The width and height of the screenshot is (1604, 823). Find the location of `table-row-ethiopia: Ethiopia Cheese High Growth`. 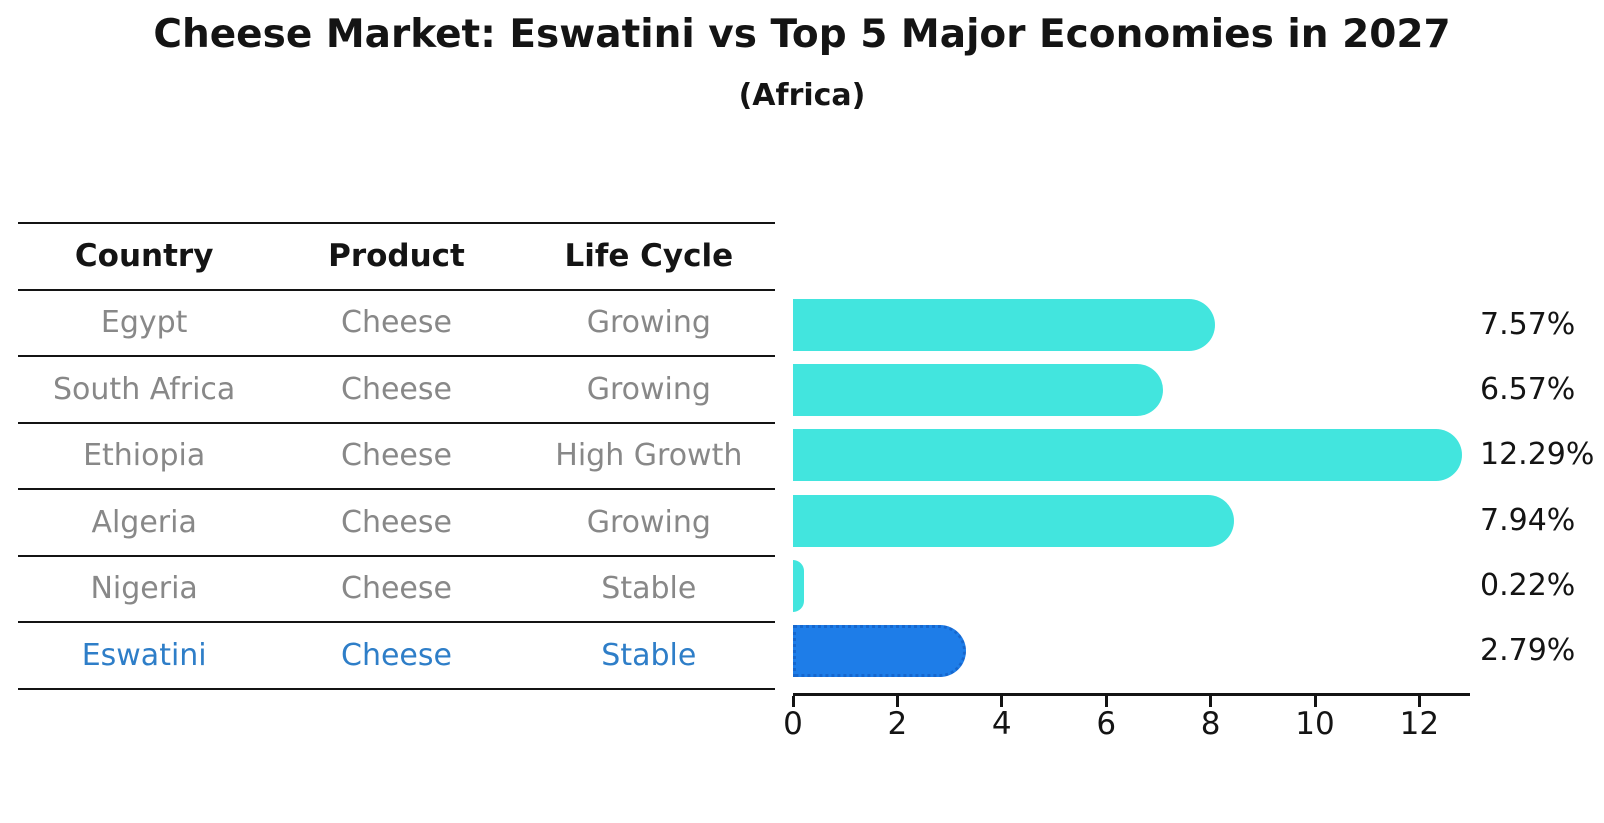

table-row-ethiopia: Ethiopia Cheese High Growth is located at coordinates (396, 457).